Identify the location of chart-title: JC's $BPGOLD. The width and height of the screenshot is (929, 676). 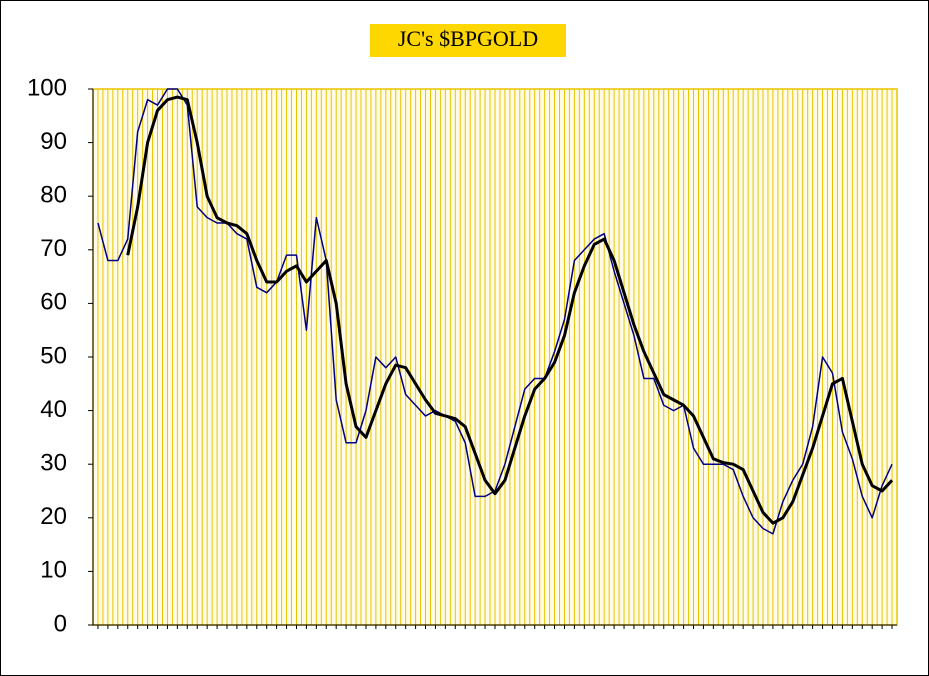
(468, 38).